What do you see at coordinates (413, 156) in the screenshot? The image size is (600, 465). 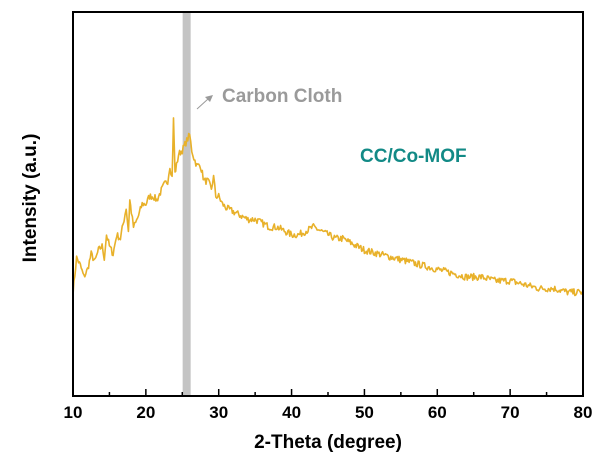 I see `series-label-cc-co-mof: CC/Co-MOF` at bounding box center [413, 156].